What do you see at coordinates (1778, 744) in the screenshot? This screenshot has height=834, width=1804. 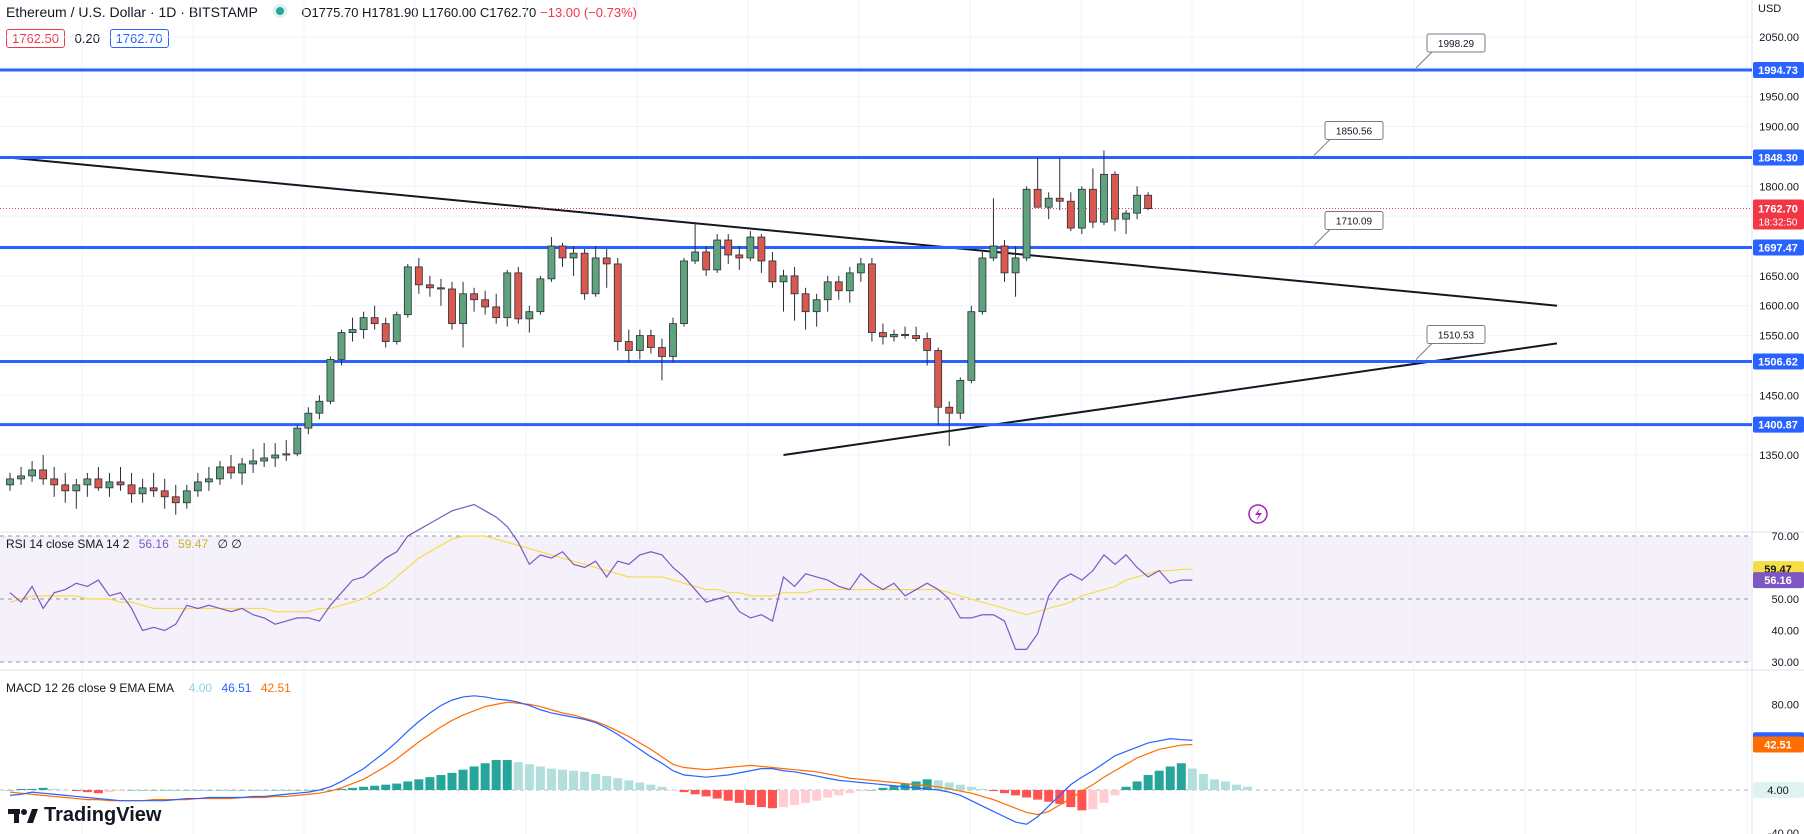 I see `macd-value-badge` at bounding box center [1778, 744].